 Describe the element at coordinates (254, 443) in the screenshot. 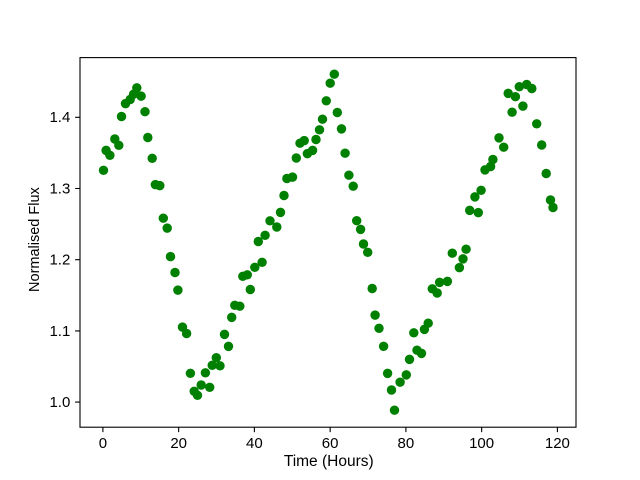

I see `svg-text: 40` at that location.